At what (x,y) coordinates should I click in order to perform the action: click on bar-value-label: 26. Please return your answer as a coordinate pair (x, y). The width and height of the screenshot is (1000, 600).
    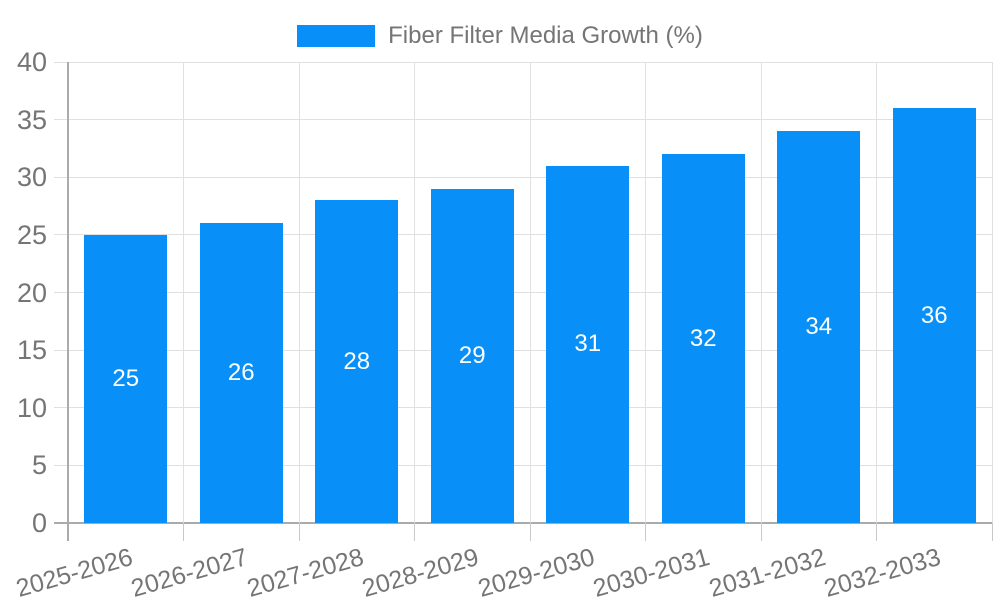
    Looking at the image, I should click on (241, 373).